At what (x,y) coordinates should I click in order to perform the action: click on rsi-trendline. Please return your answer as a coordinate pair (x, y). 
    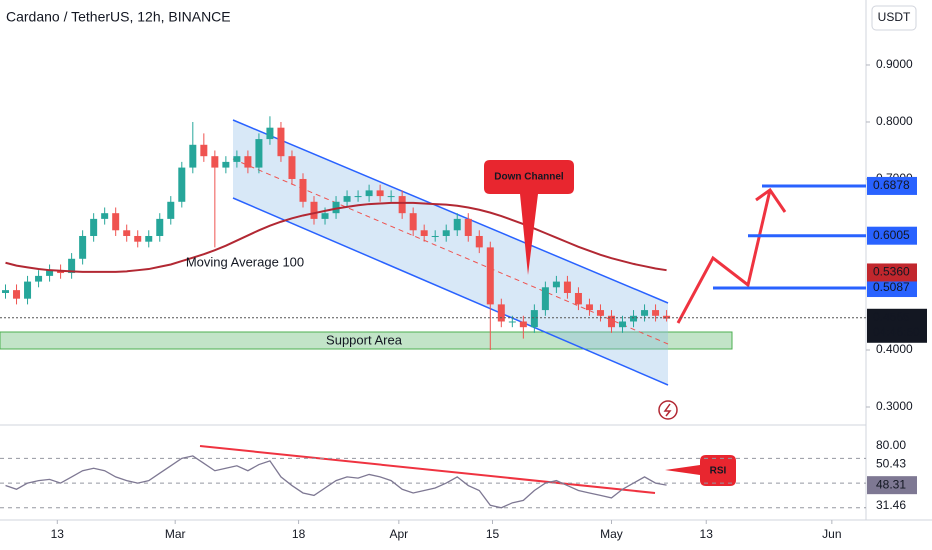
    Looking at the image, I should click on (427, 469).